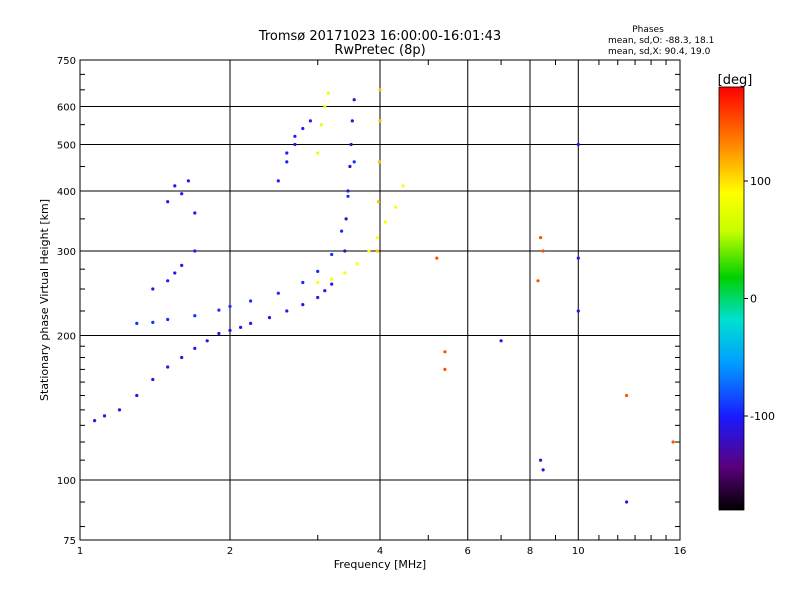  What do you see at coordinates (762, 416) in the screenshot?
I see `colorbar-tick-label: -100` at bounding box center [762, 416].